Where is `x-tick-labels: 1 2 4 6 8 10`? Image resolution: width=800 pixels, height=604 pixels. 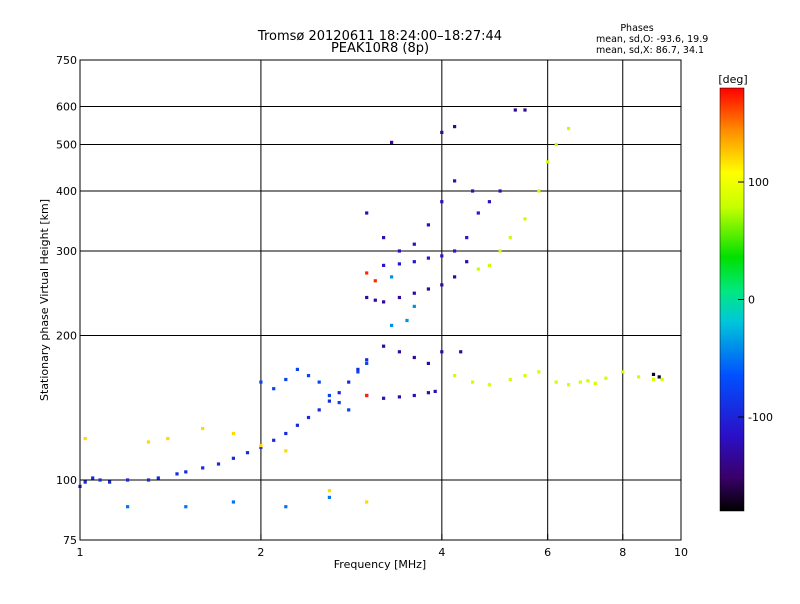 x-tick-labels: 1 2 4 6 8 10 is located at coordinates (383, 552).